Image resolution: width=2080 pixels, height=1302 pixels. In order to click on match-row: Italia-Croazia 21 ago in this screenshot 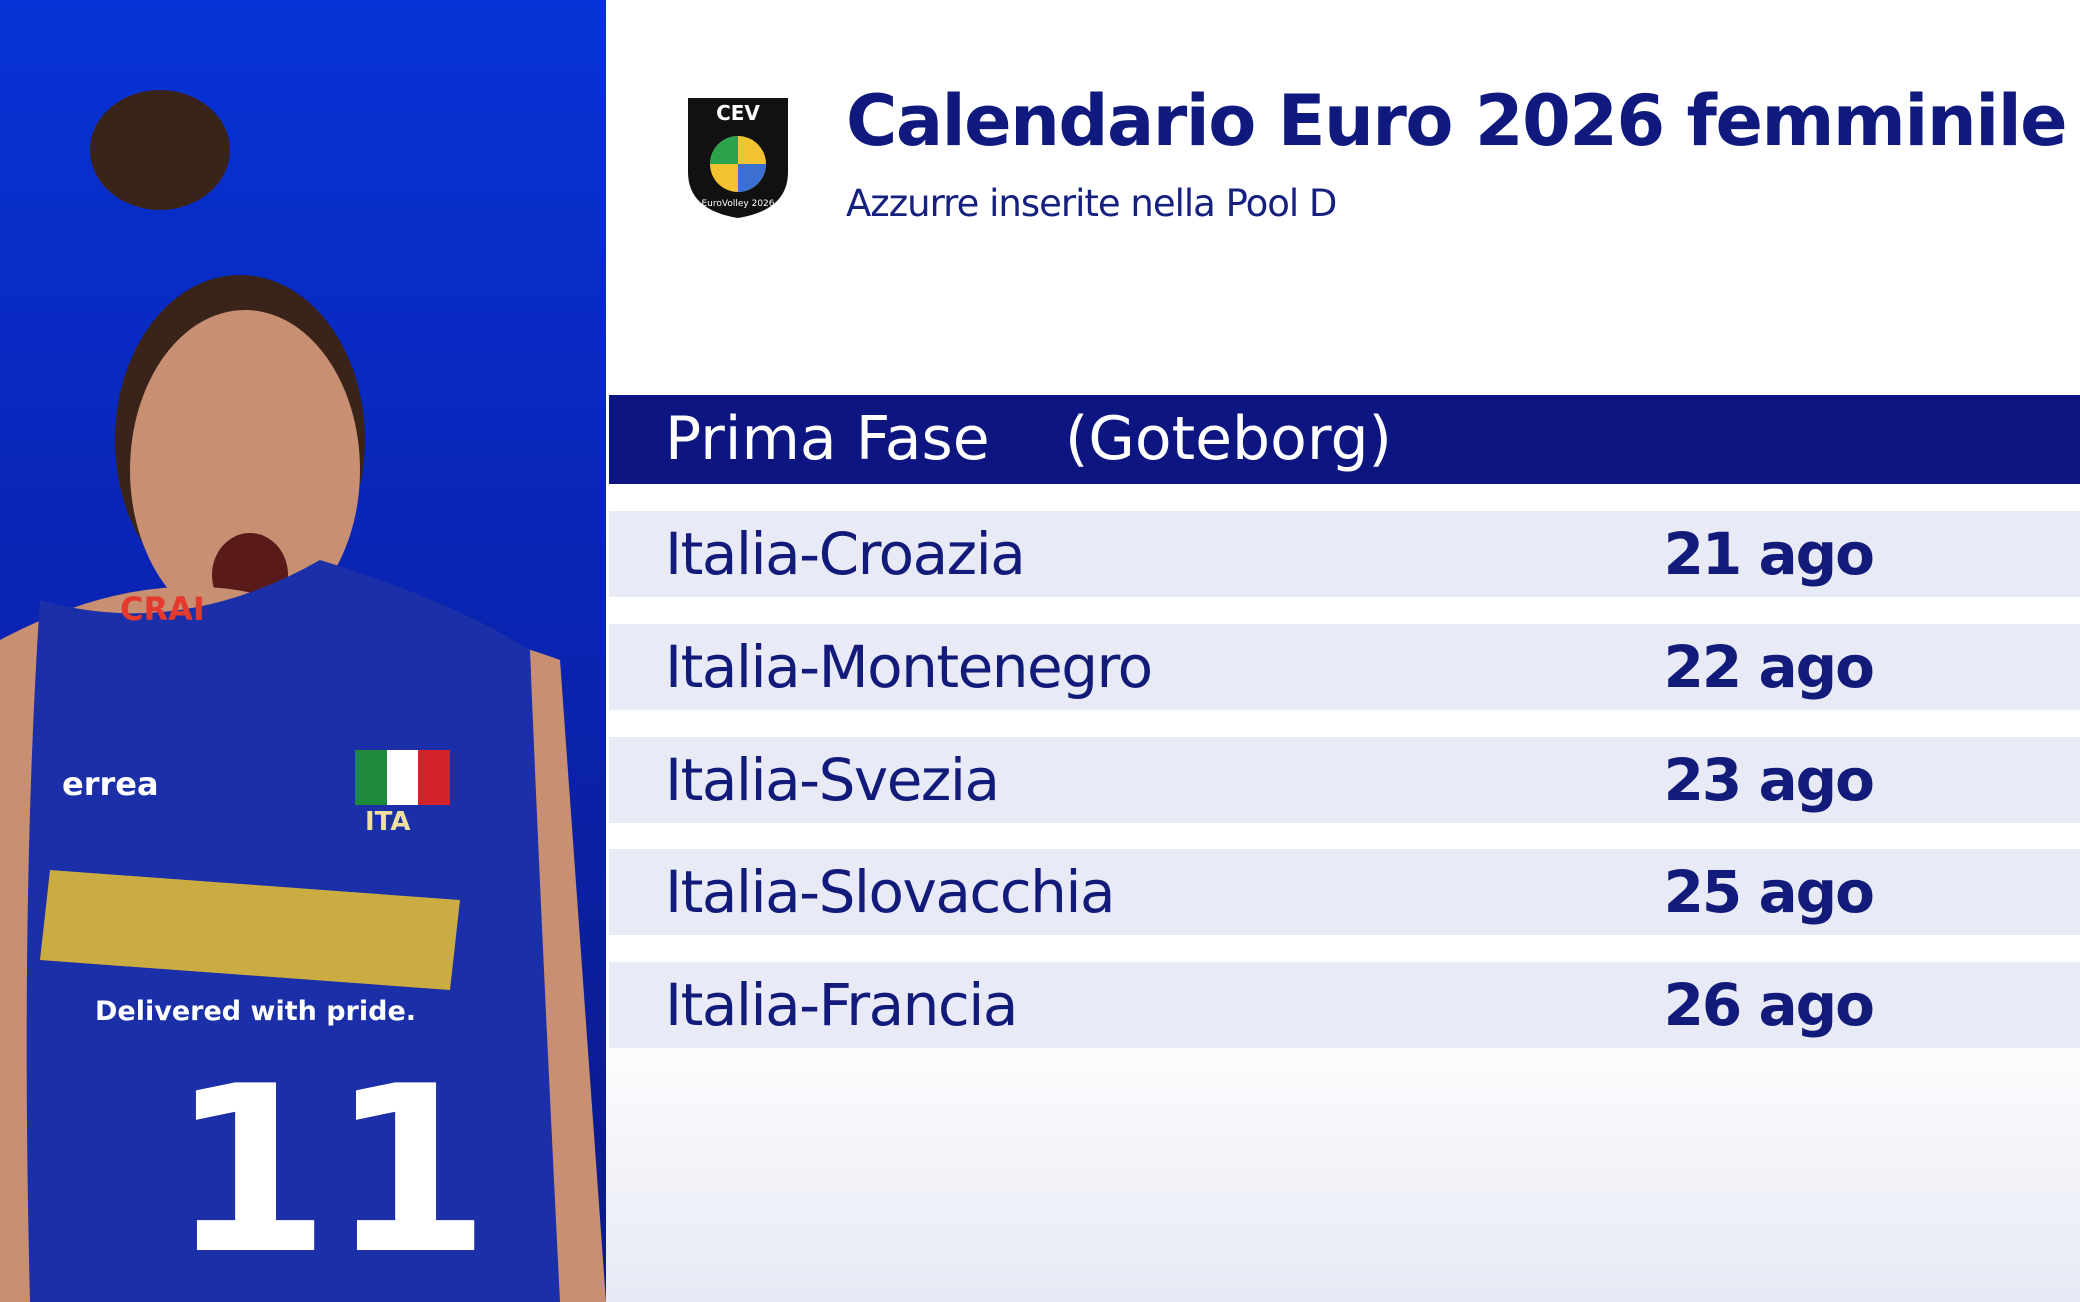, I will do `click(1344, 554)`.